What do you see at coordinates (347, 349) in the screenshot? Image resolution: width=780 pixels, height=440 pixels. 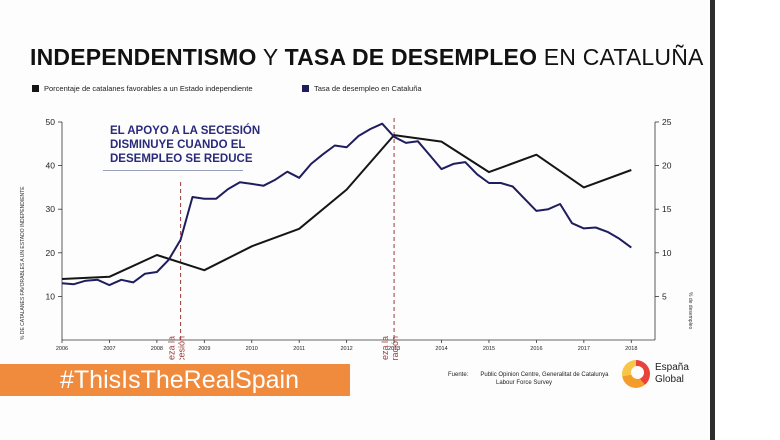 I see `x-tick-label: 2012` at bounding box center [347, 349].